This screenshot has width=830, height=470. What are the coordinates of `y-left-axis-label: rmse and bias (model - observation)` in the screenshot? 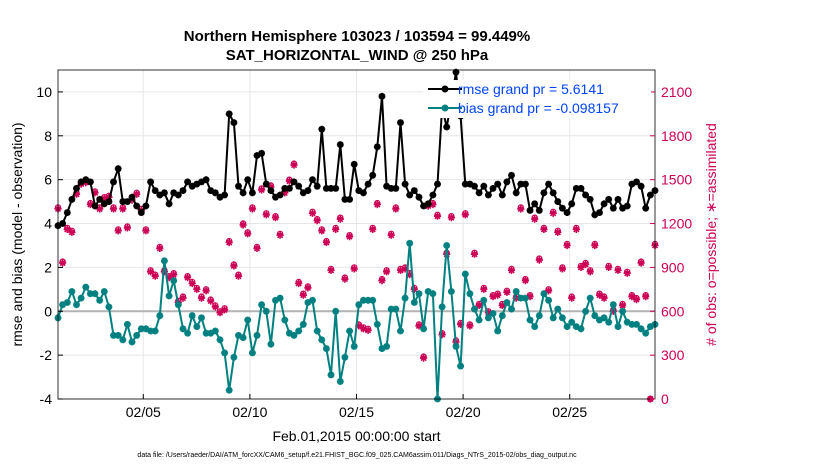 It's located at (17, 234).